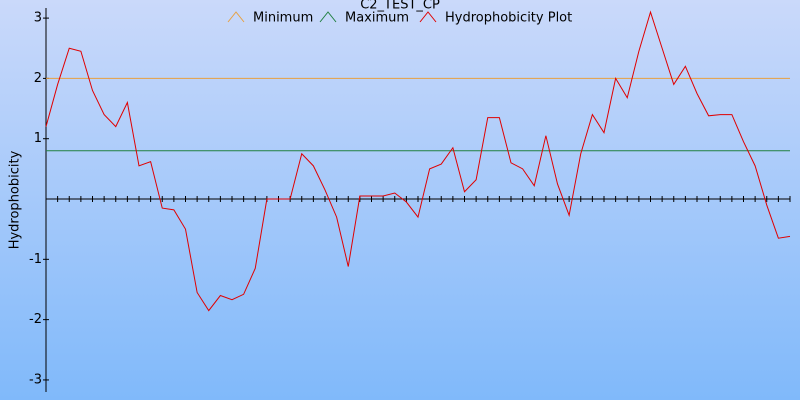 This screenshot has height=400, width=800. Describe the element at coordinates (38, 78) in the screenshot. I see `y-tick-label: 2` at that location.